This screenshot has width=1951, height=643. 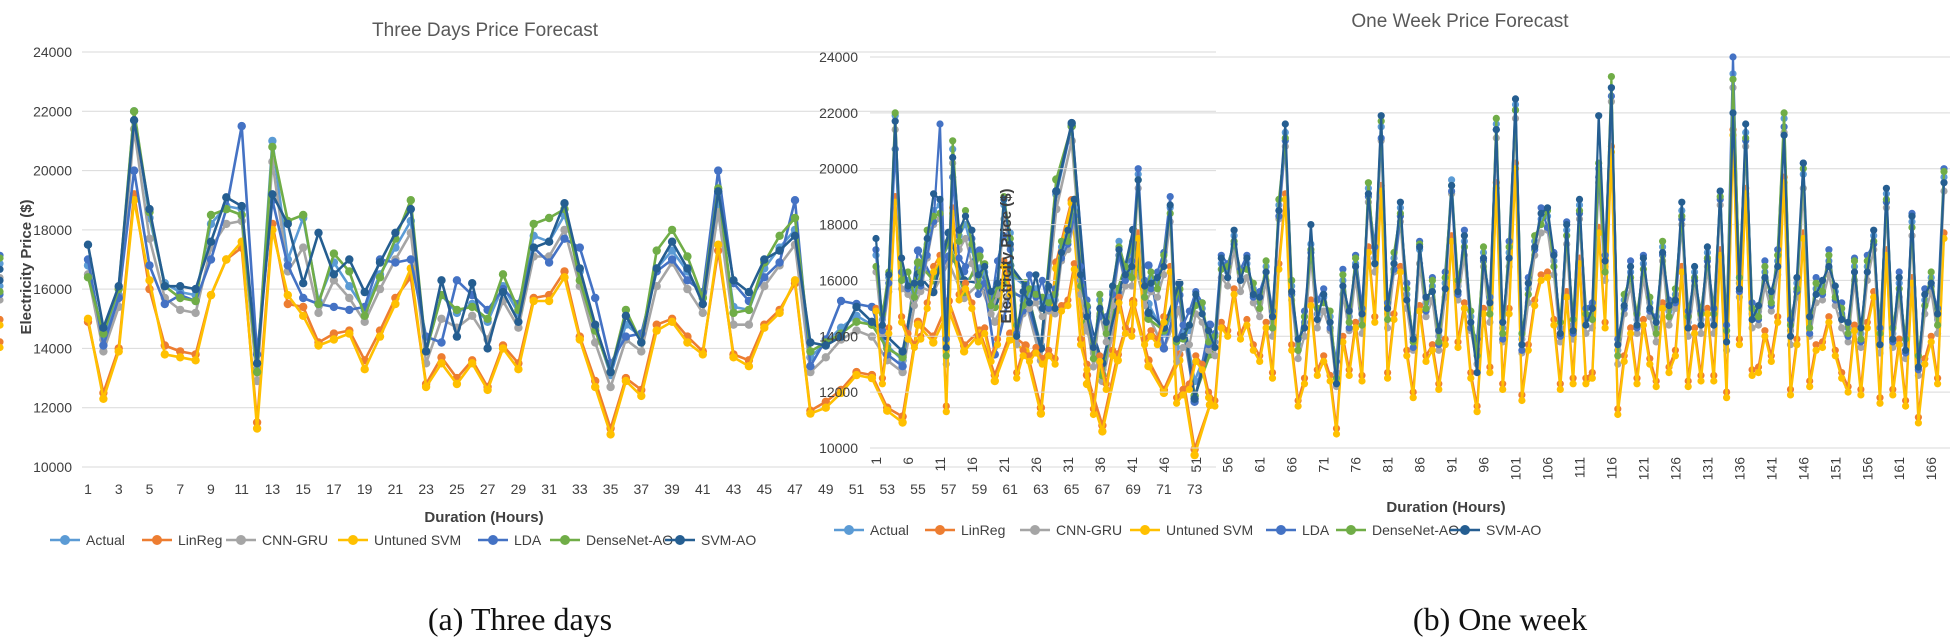 What do you see at coordinates (764, 489) in the screenshot?
I see `x-tick-label: 45` at bounding box center [764, 489].